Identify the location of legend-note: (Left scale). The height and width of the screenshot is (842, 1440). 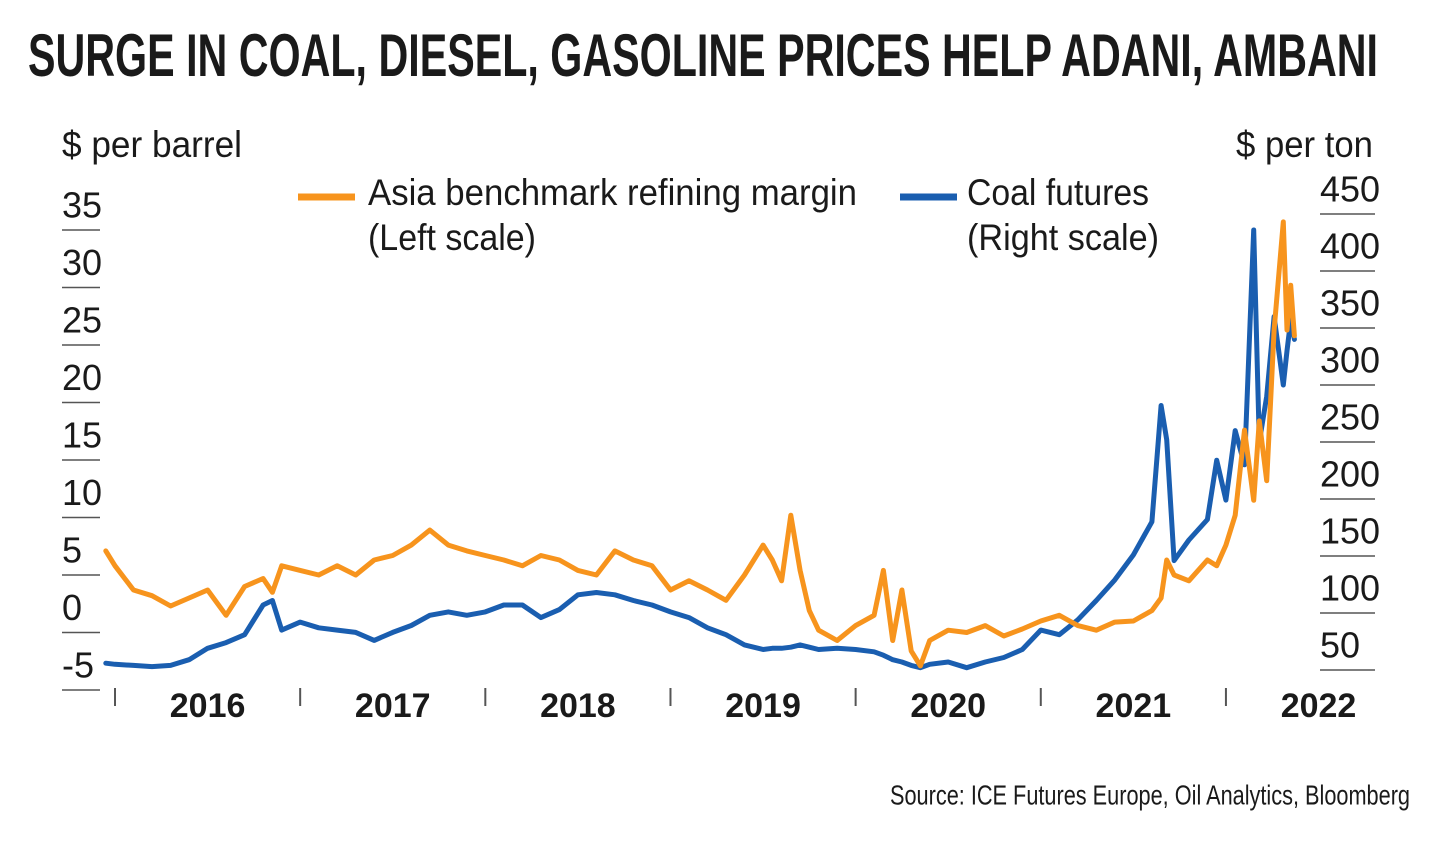
(452, 237).